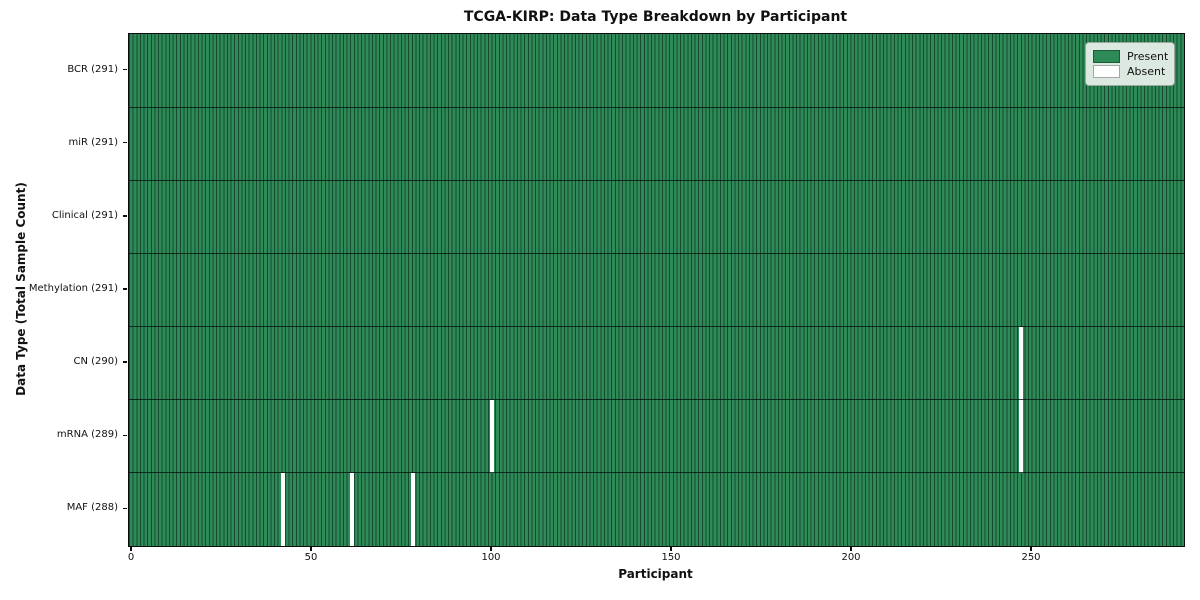 The image size is (1200, 600). I want to click on y-tick-label-mRNA: mRNA (289), so click(87, 435).